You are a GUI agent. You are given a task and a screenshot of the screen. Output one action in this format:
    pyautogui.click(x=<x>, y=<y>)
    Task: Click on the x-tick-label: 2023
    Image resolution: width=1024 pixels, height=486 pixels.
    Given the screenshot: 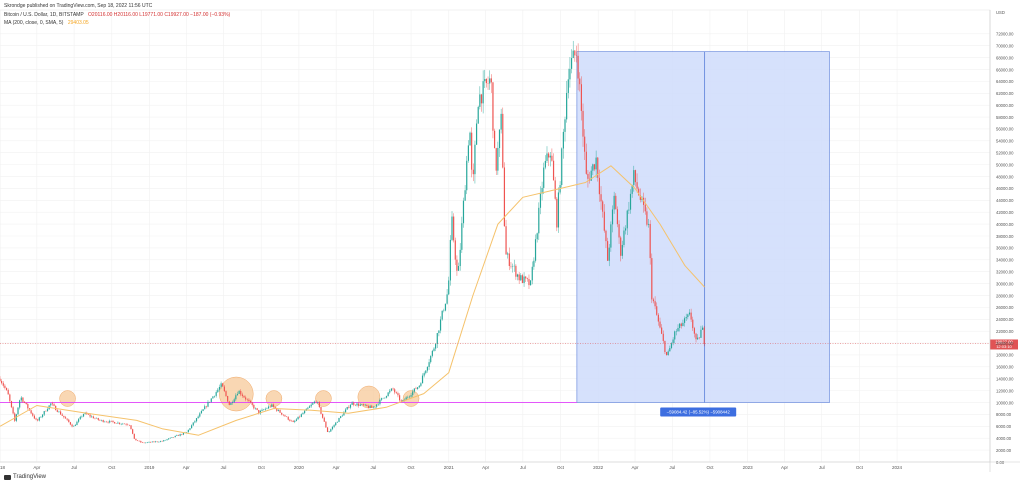 What is the action you would take?
    pyautogui.click(x=748, y=467)
    